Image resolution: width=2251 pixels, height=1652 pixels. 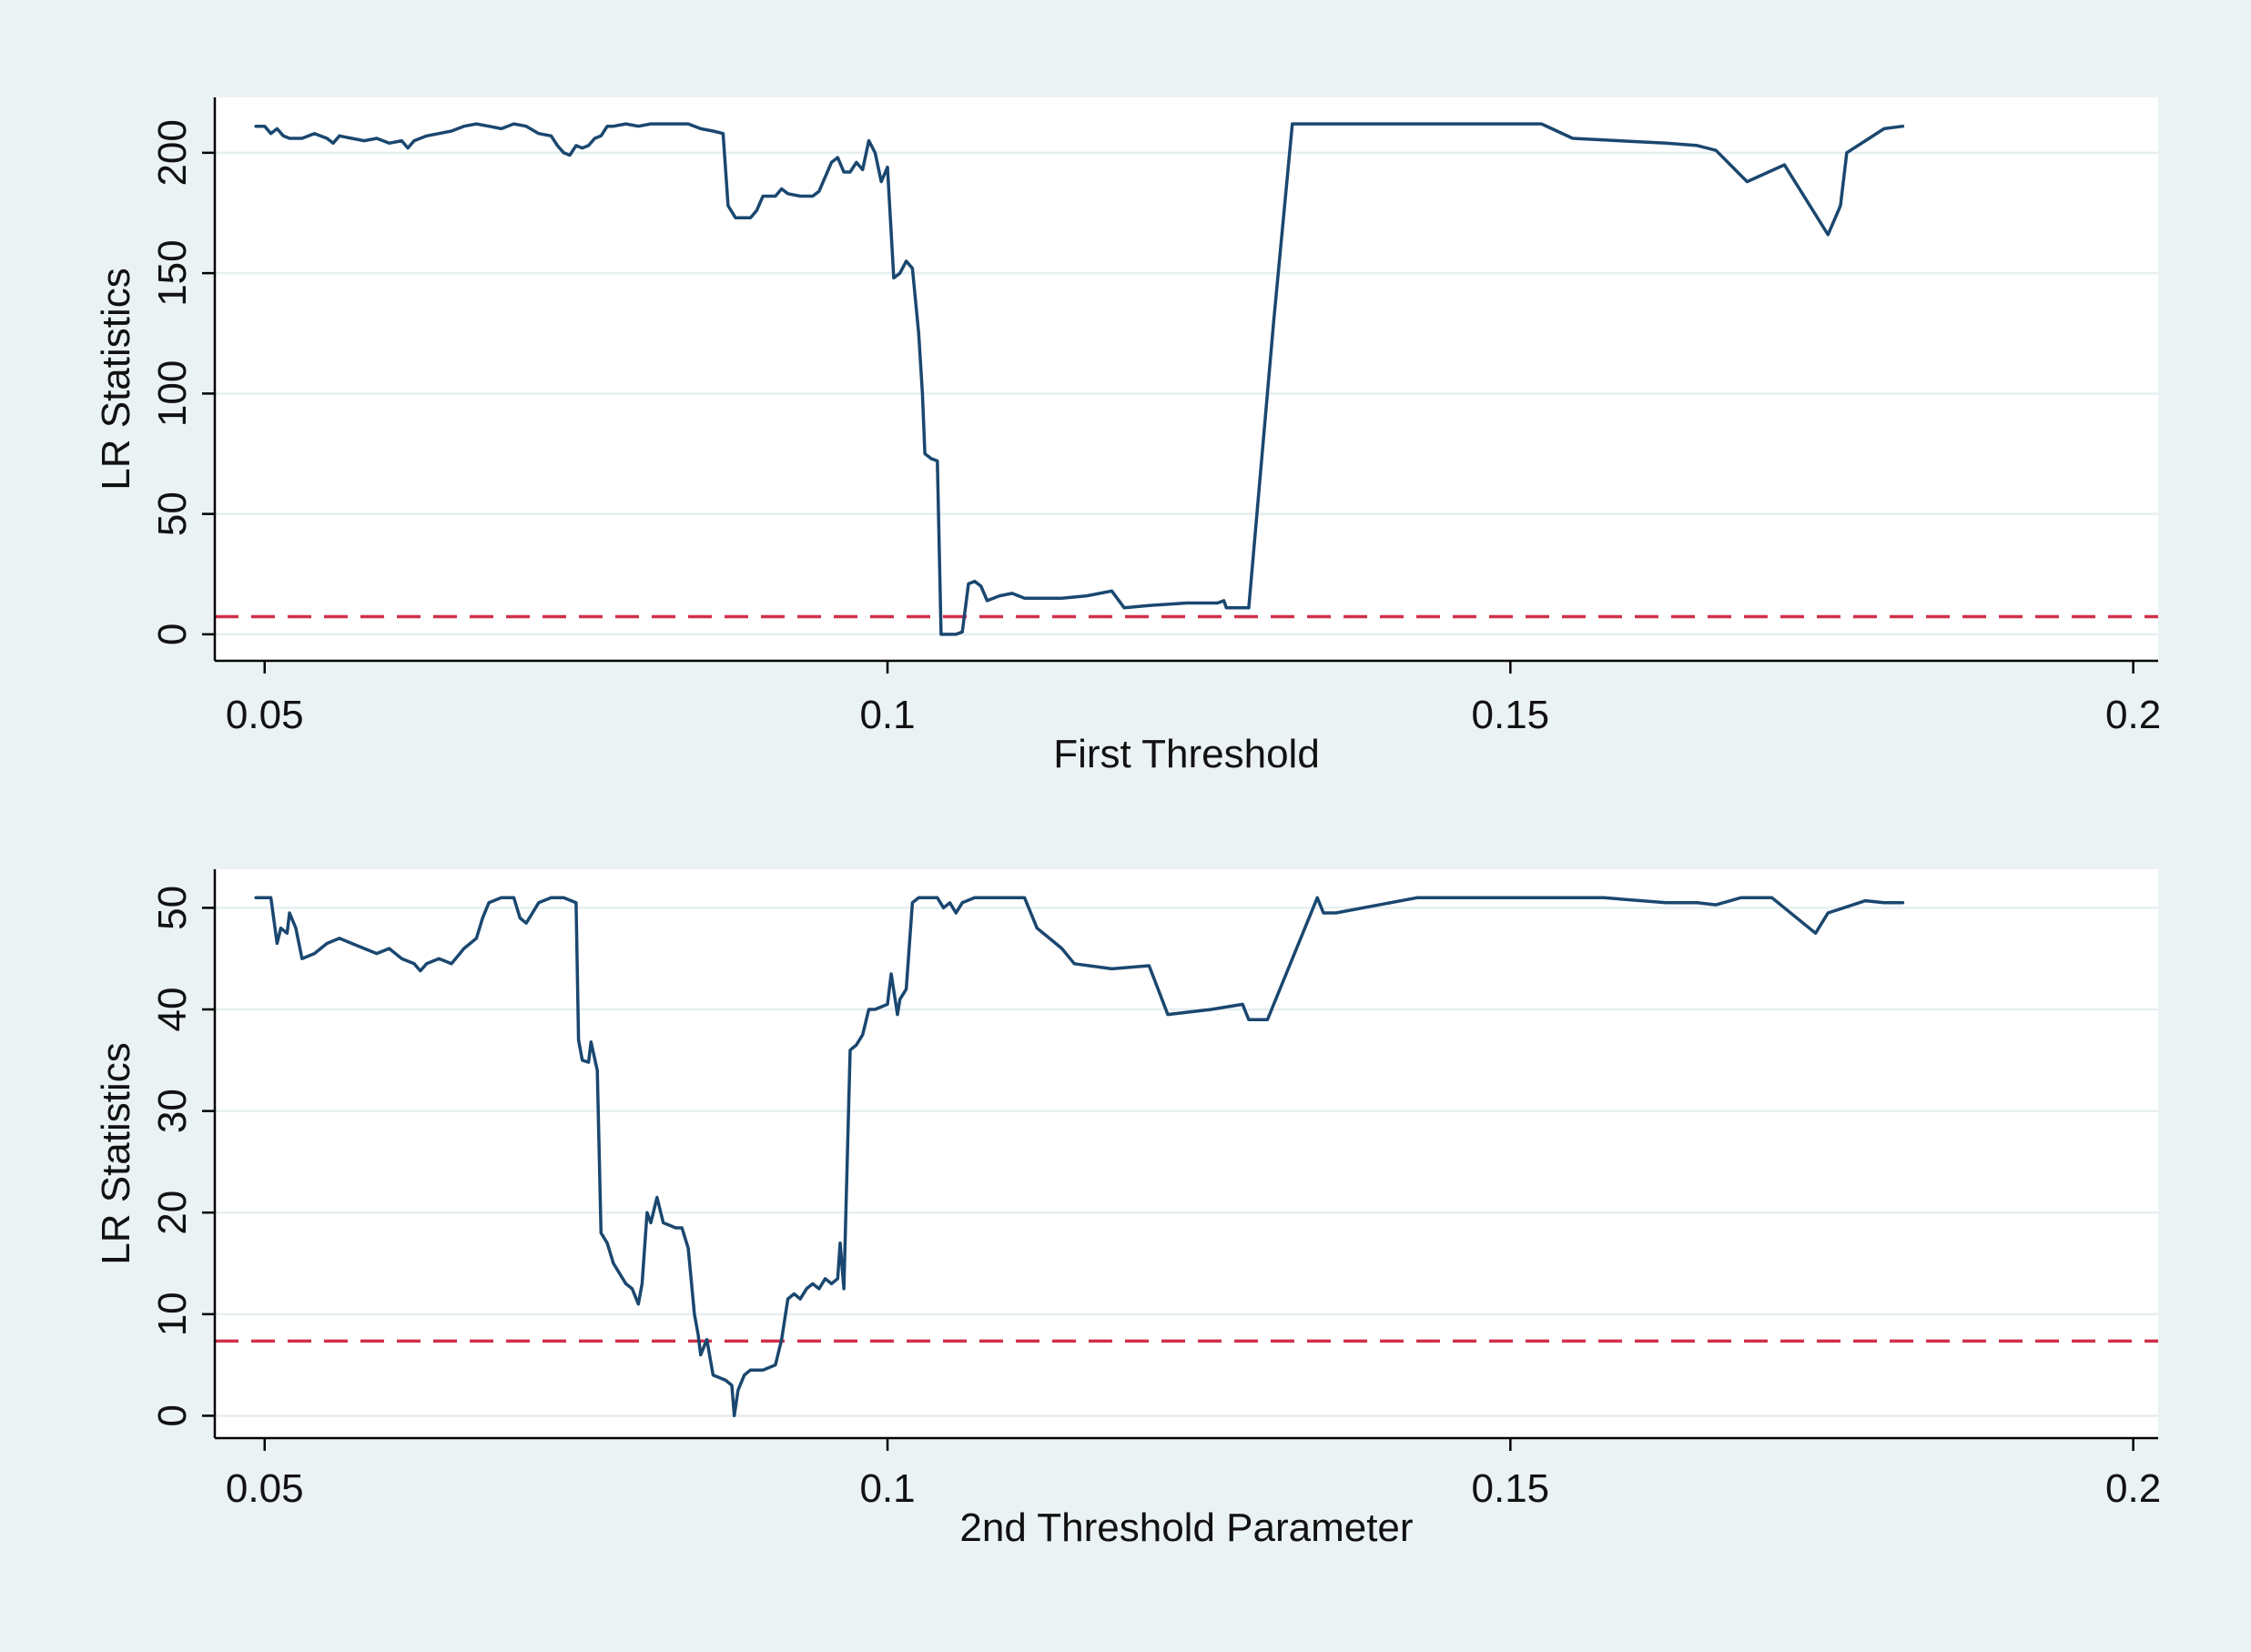 I want to click on y-tick-label: 150, so click(x=172, y=273).